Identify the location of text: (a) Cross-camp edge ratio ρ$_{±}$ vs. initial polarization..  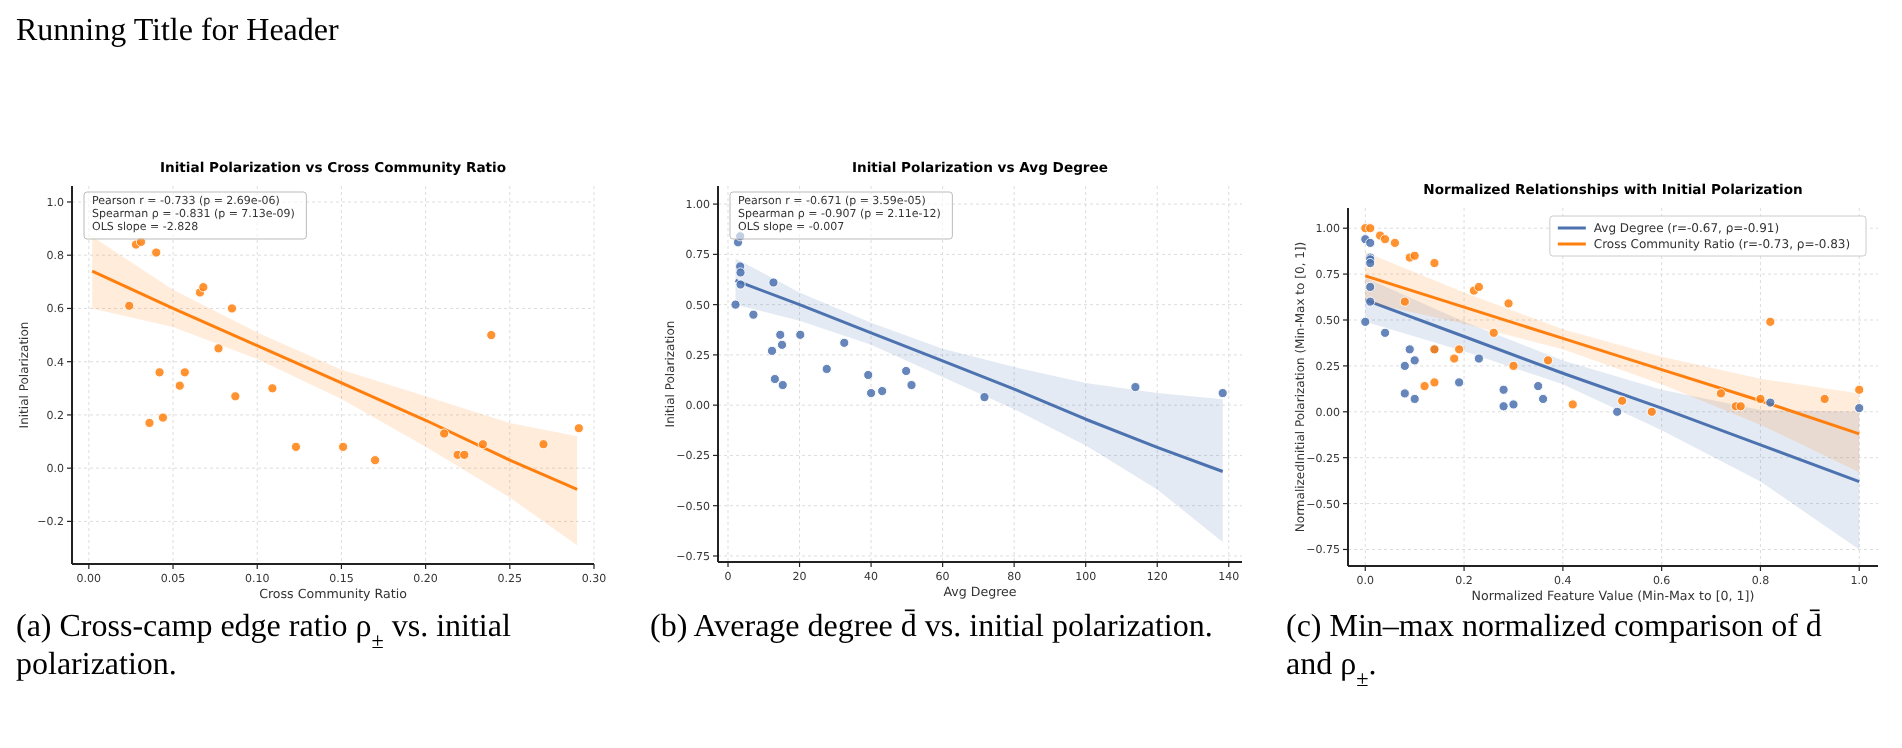
(263, 646).